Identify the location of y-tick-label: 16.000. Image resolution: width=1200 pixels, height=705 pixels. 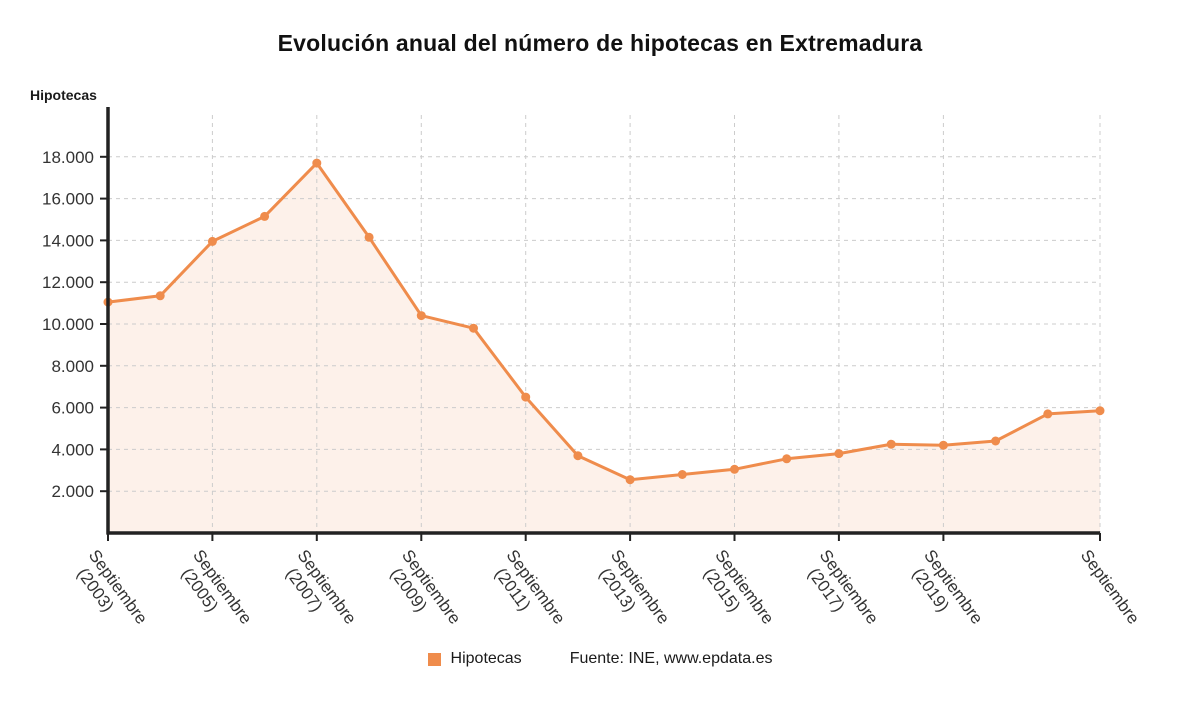
(68, 199).